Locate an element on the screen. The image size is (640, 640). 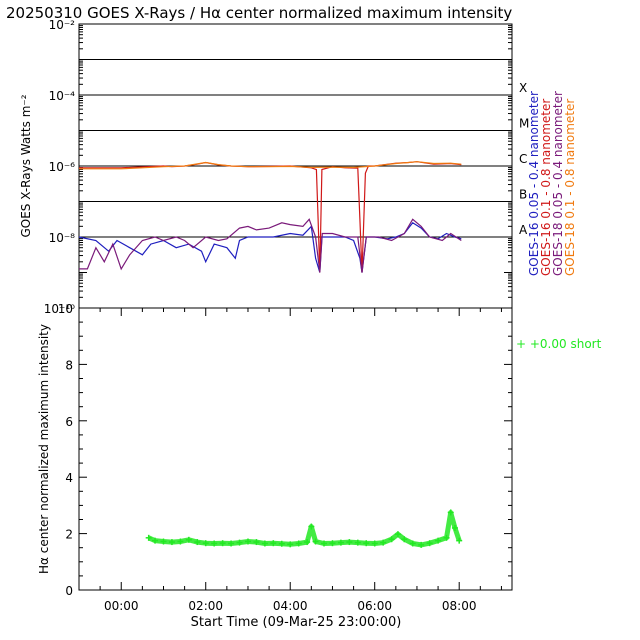
y-tick-label: 4 is located at coordinates (69, 478).